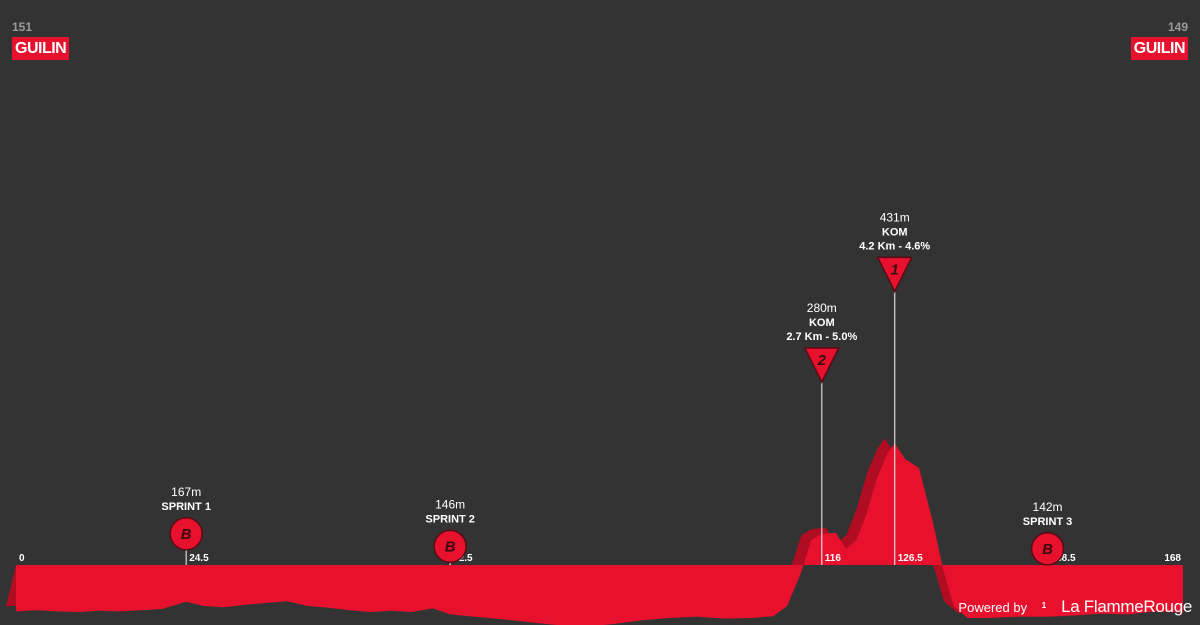 Image resolution: width=1200 pixels, height=625 pixels. Describe the element at coordinates (450, 504) in the screenshot. I see `marker-altitude: 146m` at that location.